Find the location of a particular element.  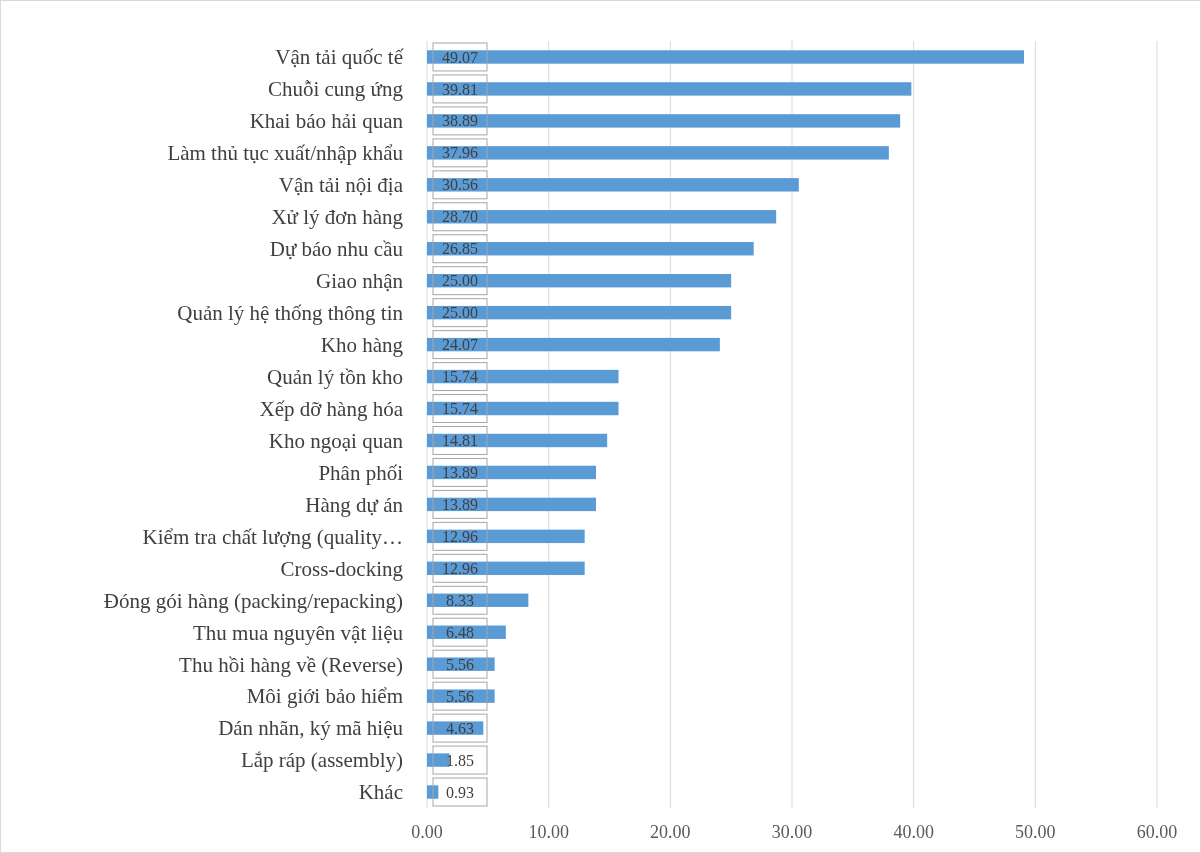

data-label: 24.07 is located at coordinates (460, 345).